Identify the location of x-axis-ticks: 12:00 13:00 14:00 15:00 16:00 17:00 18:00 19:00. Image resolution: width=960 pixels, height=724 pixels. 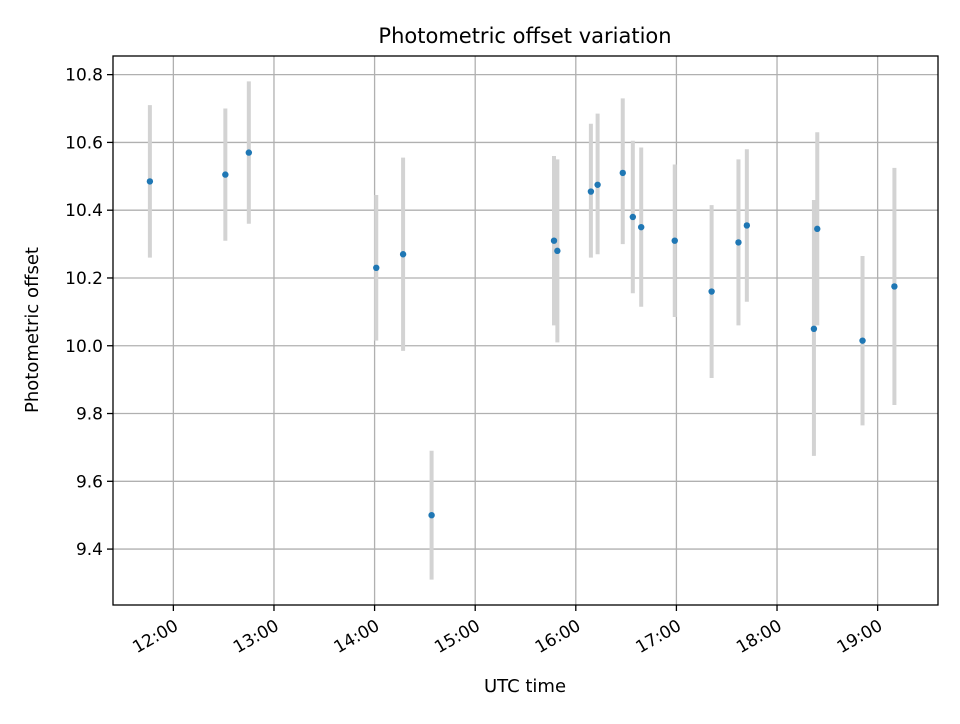
(507, 631).